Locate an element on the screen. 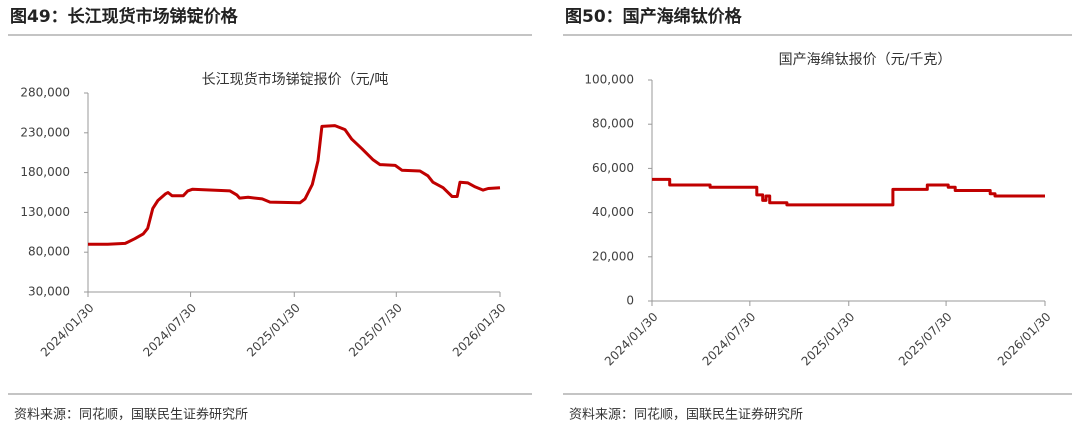 The width and height of the screenshot is (1080, 436). y-tick-label: 230,000 is located at coordinates (45, 132).